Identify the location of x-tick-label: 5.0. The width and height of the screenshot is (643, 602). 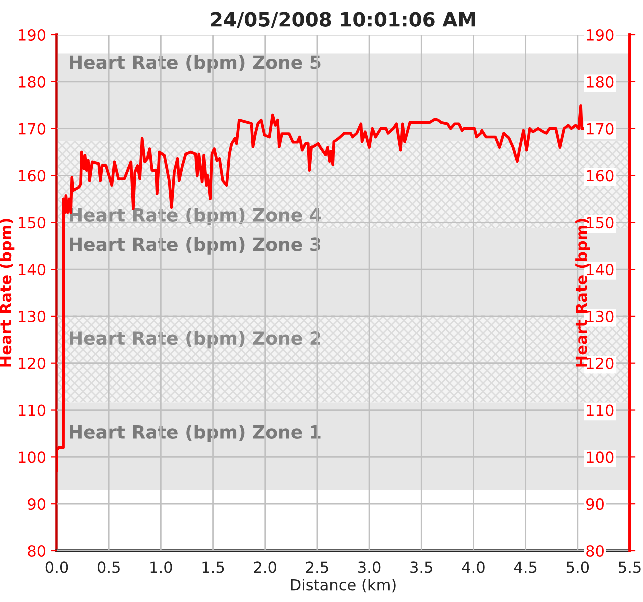
(578, 568).